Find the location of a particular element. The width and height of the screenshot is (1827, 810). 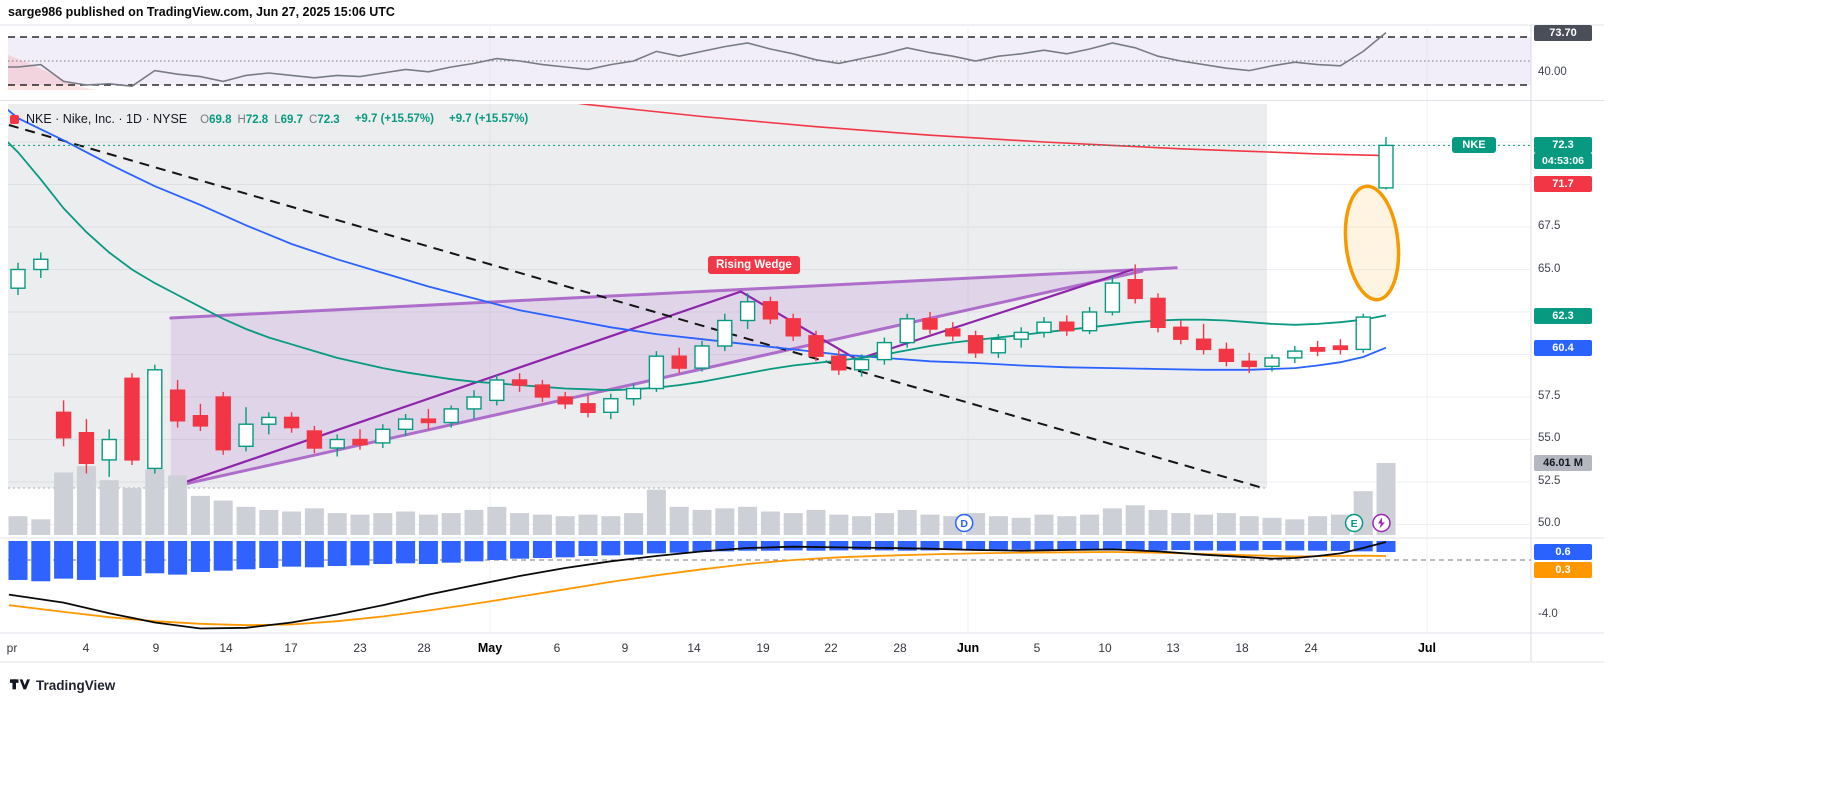

svg-text: D is located at coordinates (964, 524).